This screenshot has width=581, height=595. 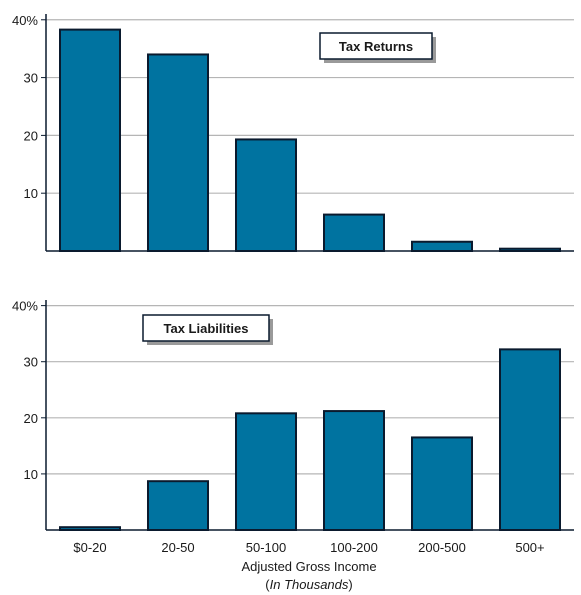 I want to click on x-axis-subtitle-italic: In Thousands, so click(x=309, y=584).